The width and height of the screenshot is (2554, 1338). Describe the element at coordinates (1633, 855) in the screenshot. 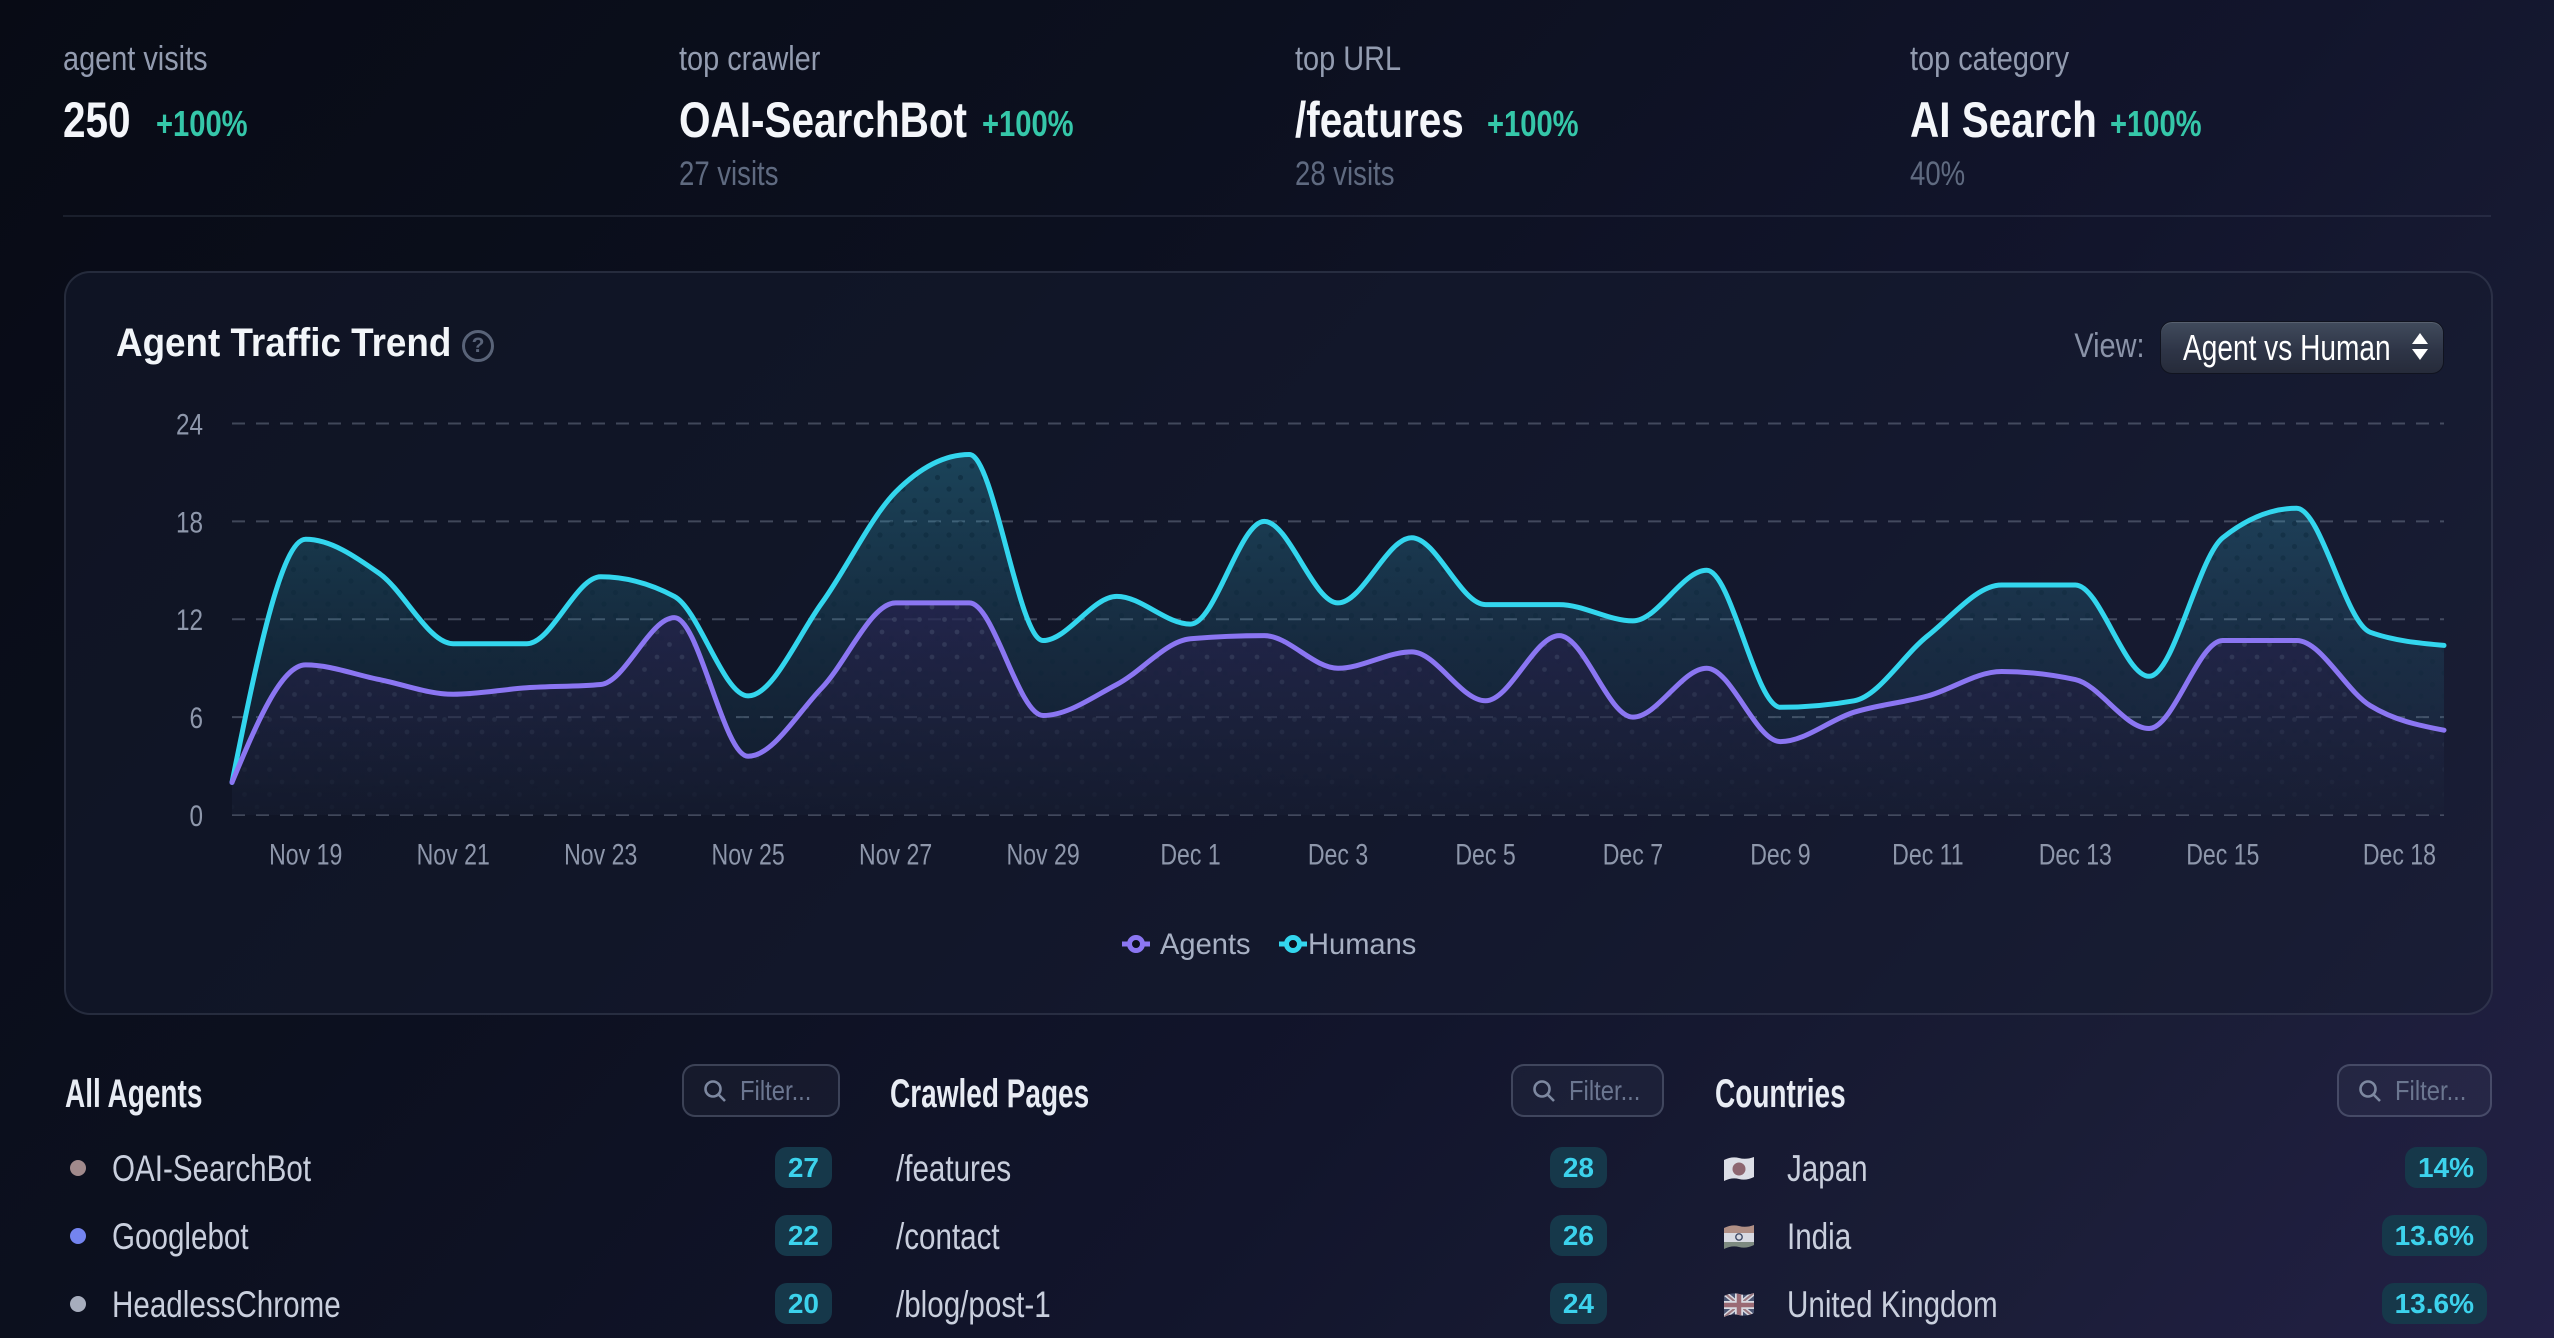

I see `svg-text: Dec 7` at that location.